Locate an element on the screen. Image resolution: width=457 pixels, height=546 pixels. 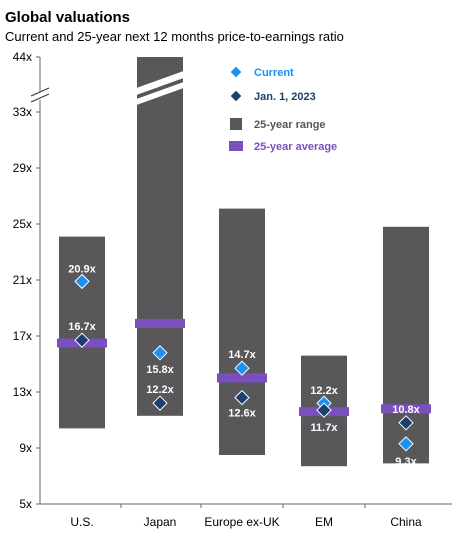
jan-label: 12.6x is located at coordinates (242, 414).